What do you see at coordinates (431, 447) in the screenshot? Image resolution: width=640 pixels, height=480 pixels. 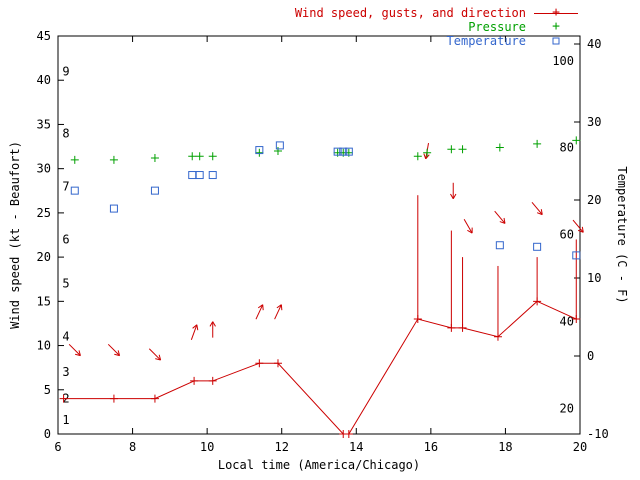 I see `bottom-tick-label: 16` at bounding box center [431, 447].